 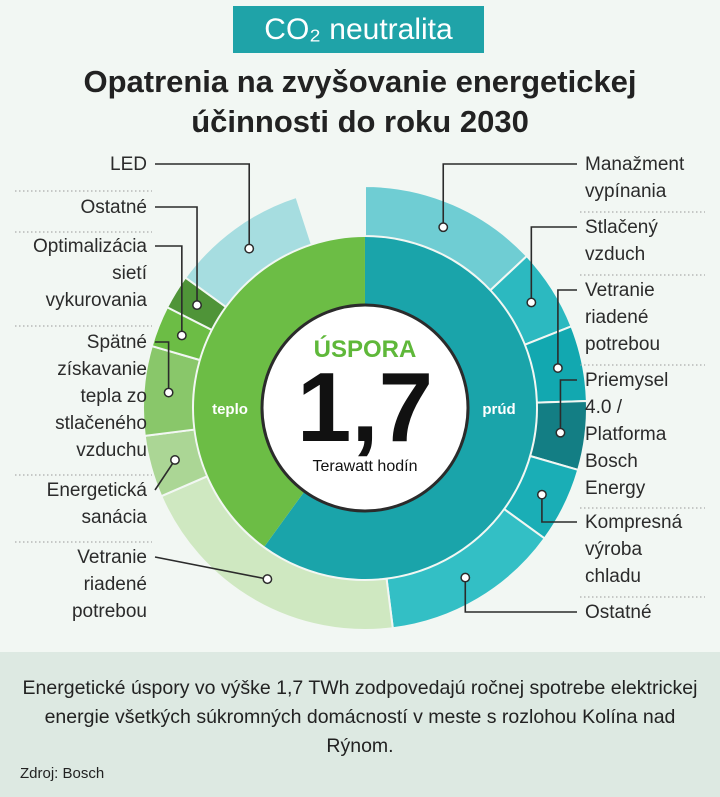 What do you see at coordinates (203, 206) in the screenshot?
I see `leader-line-prud-led` at bounding box center [203, 206].